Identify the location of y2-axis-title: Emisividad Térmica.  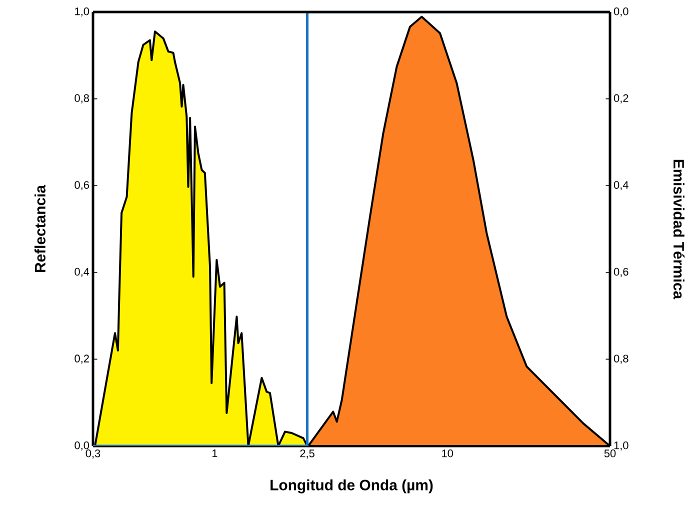
(679, 230).